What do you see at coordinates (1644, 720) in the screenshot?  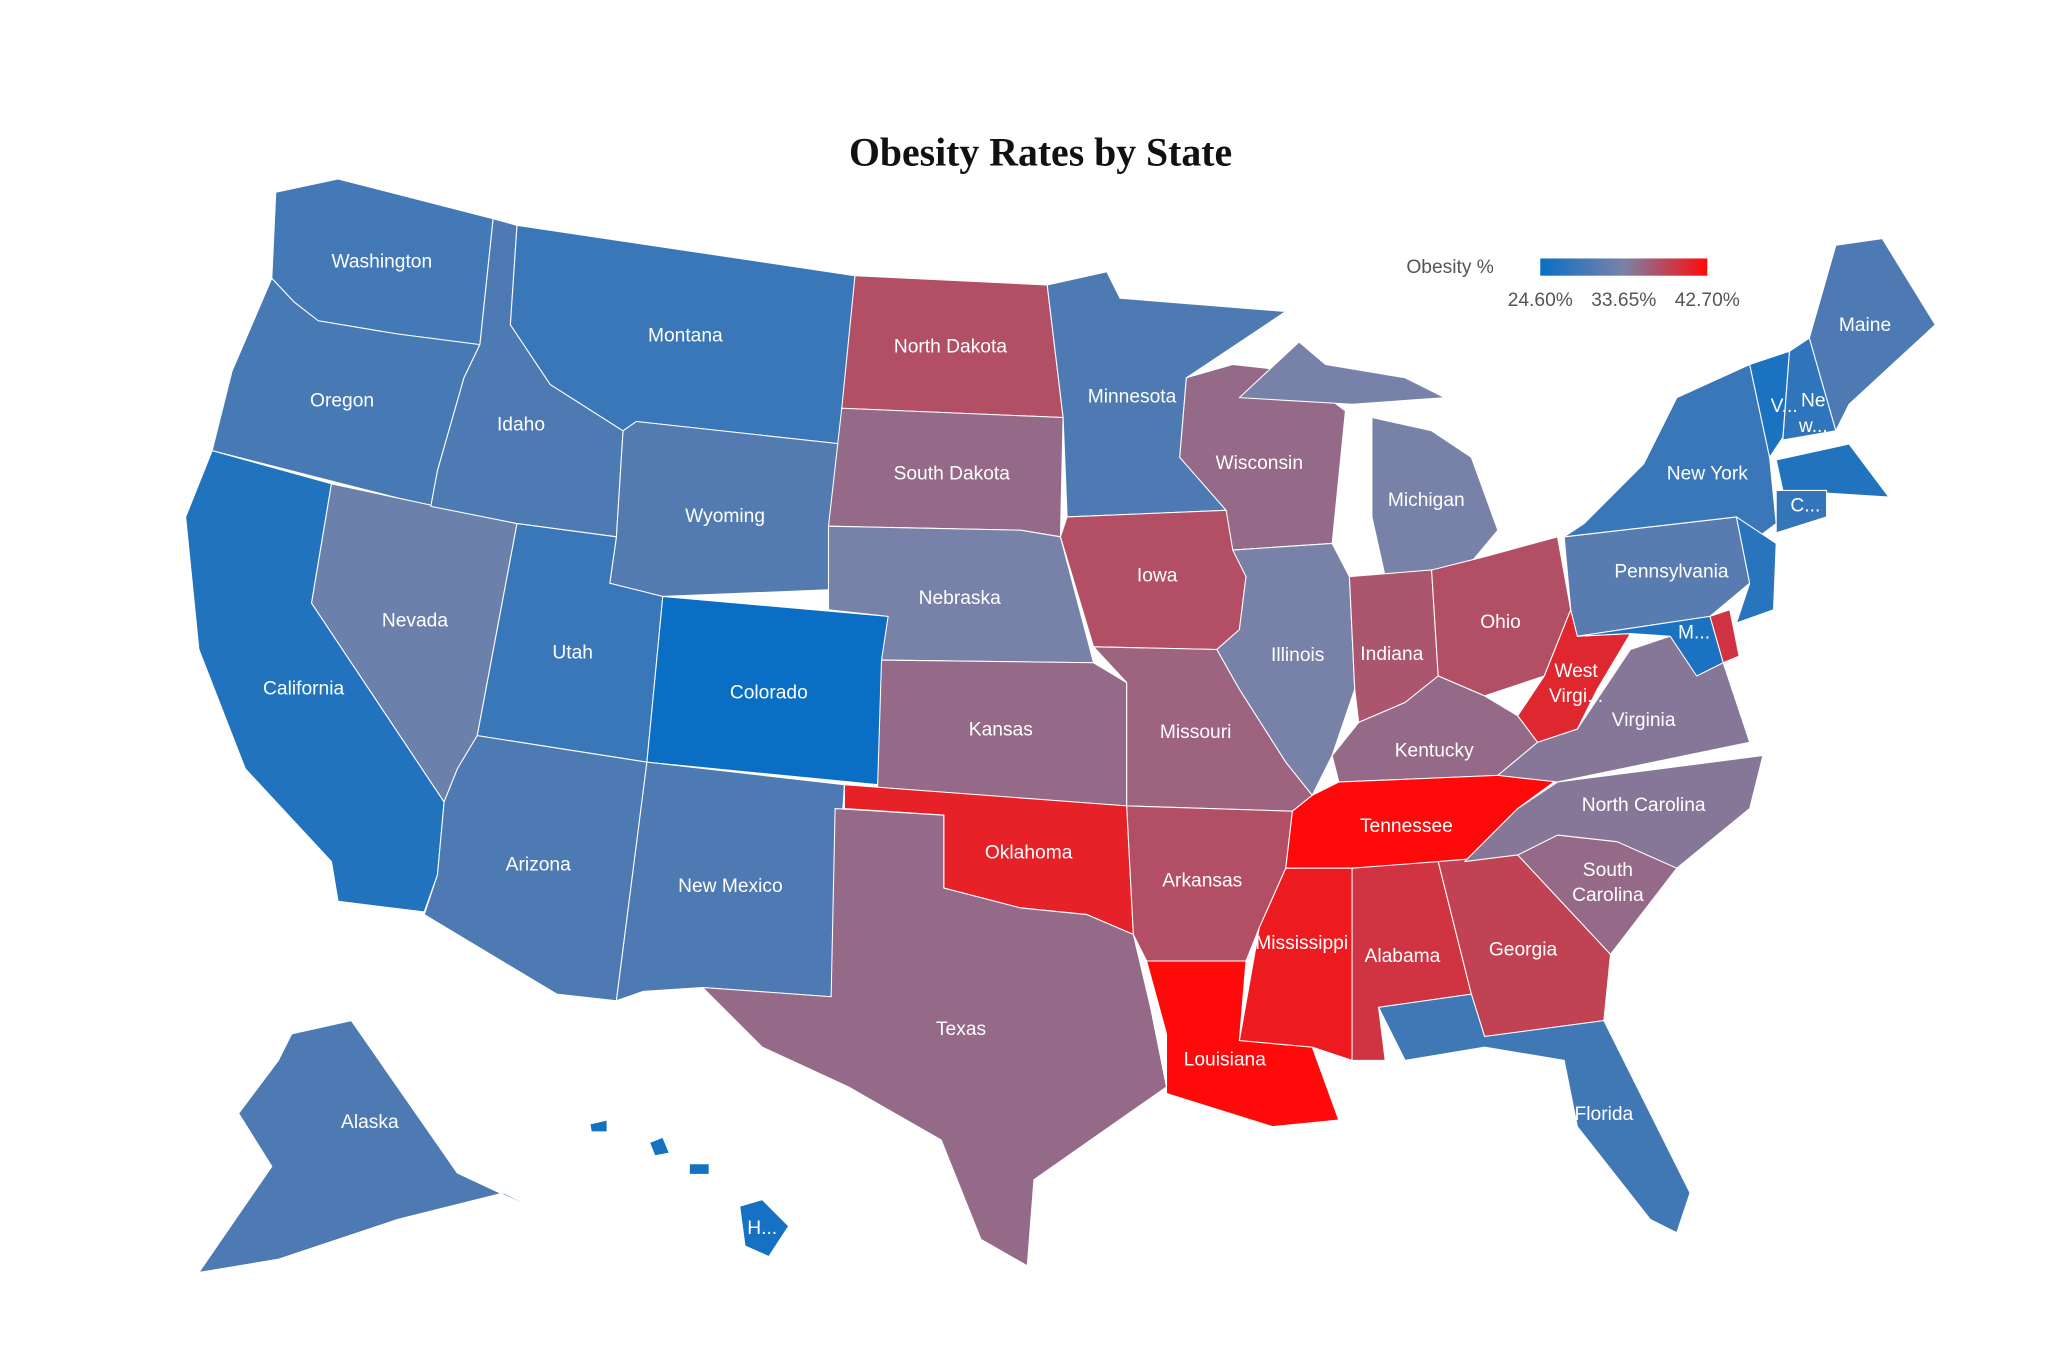 I see `state-label: Virginia` at bounding box center [1644, 720].